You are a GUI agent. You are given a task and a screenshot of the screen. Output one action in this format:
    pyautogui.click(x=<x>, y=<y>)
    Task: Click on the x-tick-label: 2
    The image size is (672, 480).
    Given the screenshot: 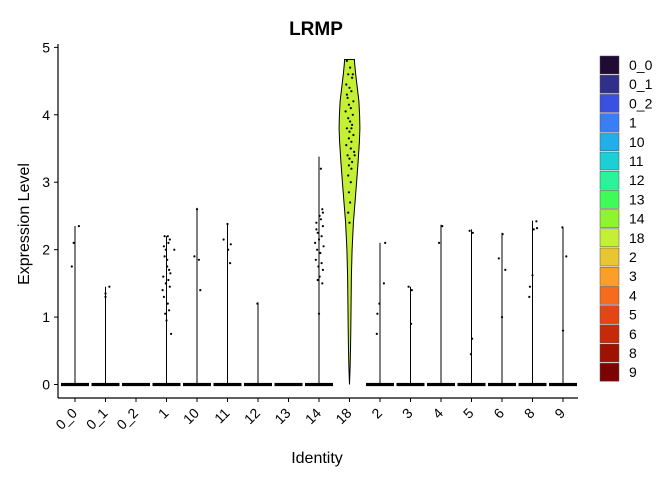 What is the action you would take?
    pyautogui.click(x=376, y=413)
    